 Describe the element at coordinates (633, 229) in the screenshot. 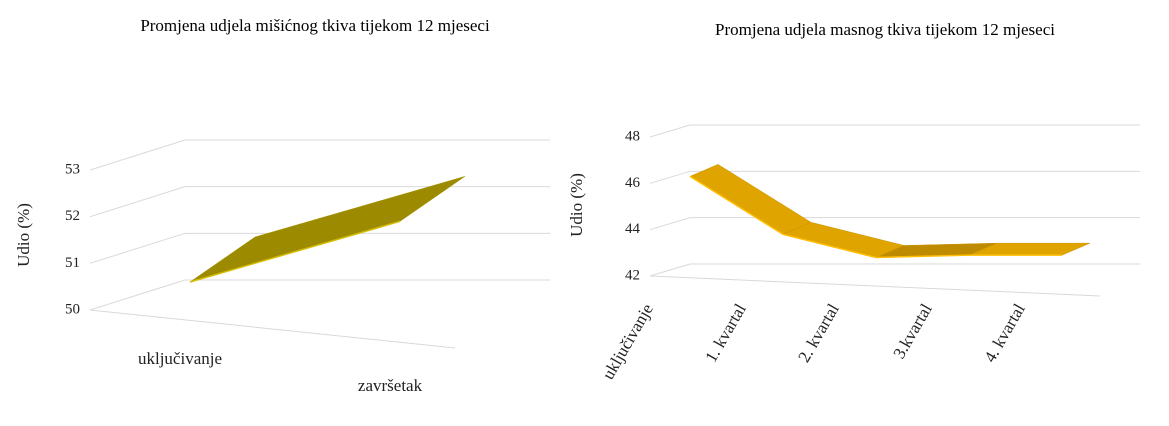

I see `y-tick-label: 44` at that location.